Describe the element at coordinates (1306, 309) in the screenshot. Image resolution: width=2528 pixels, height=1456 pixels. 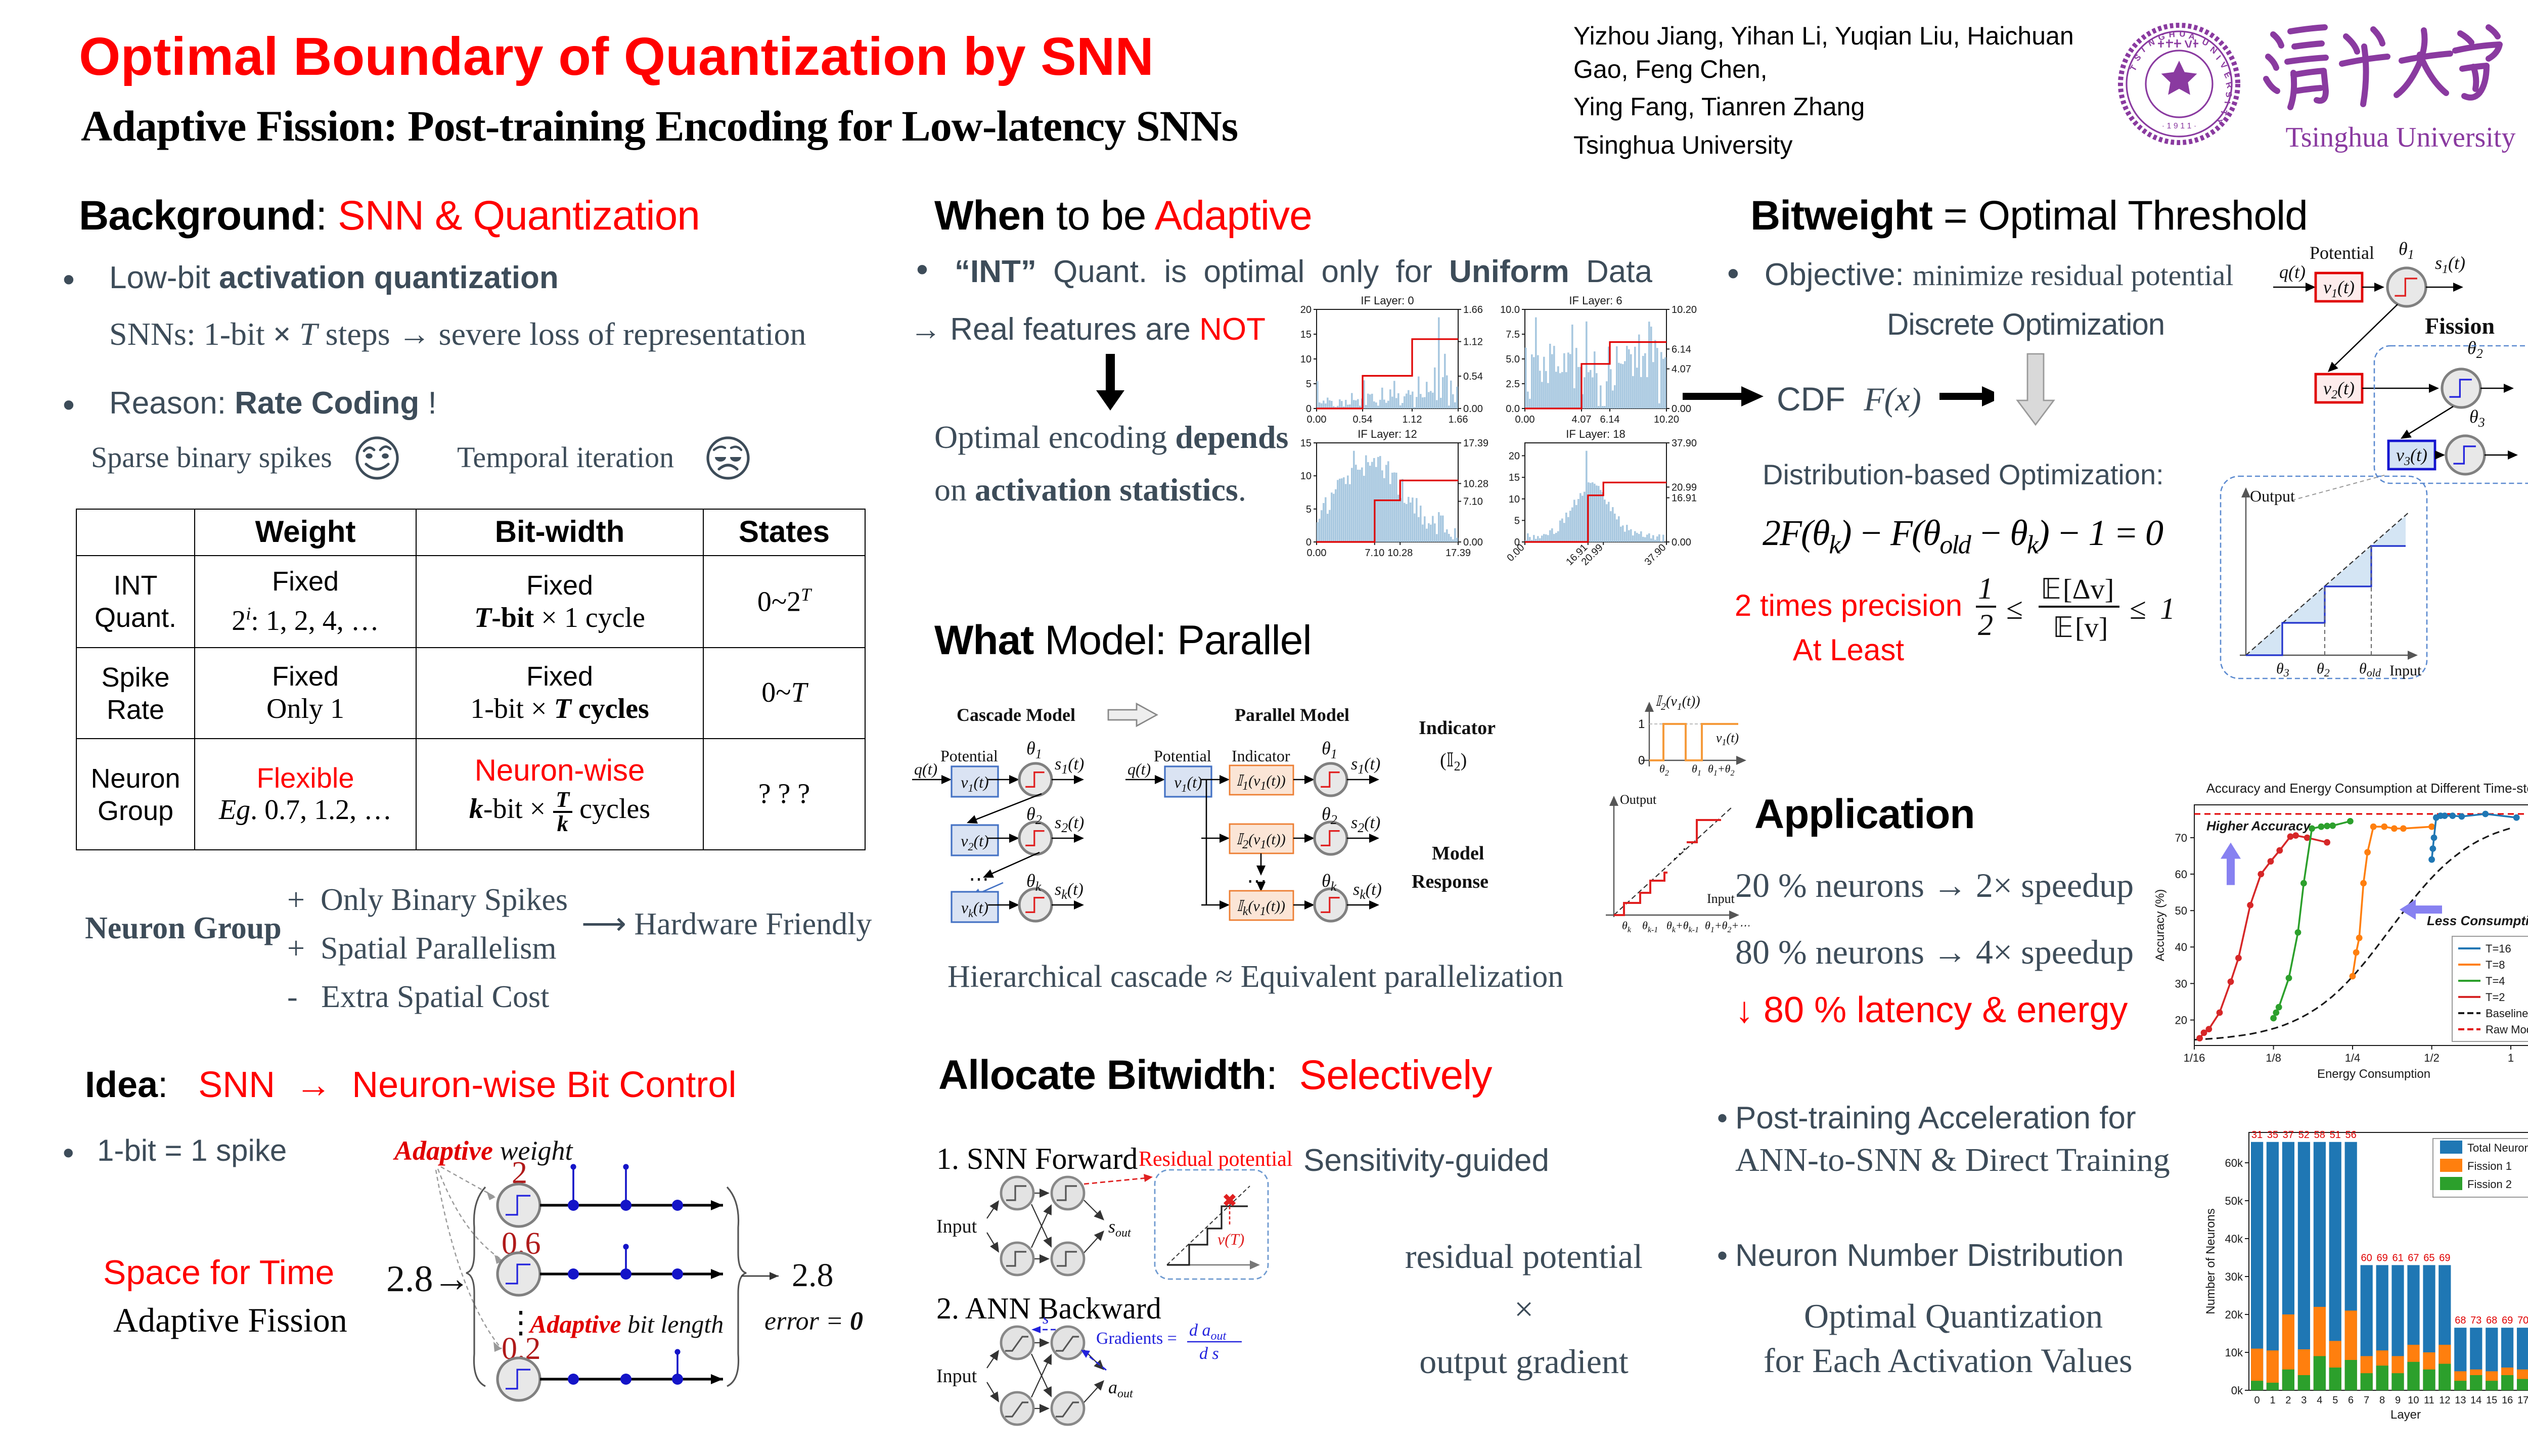
I see `svg-text: 20` at that location.